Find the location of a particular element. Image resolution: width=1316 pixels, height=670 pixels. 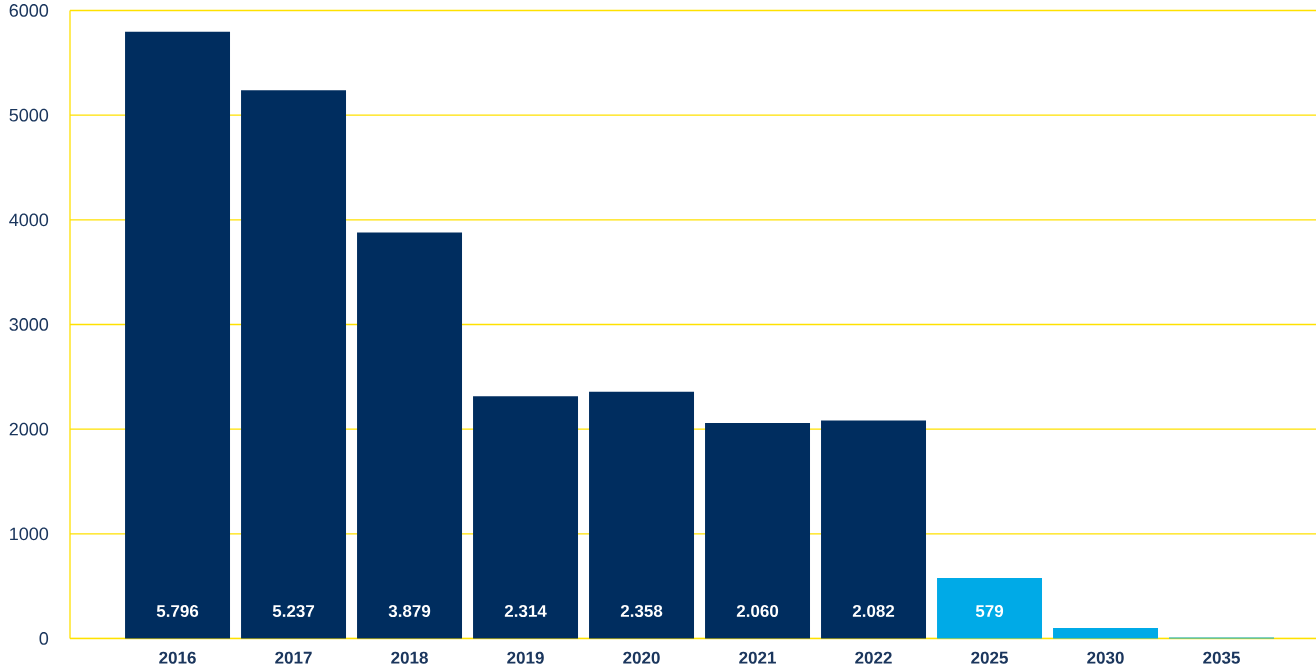

data-label: 2.060 is located at coordinates (757, 611).